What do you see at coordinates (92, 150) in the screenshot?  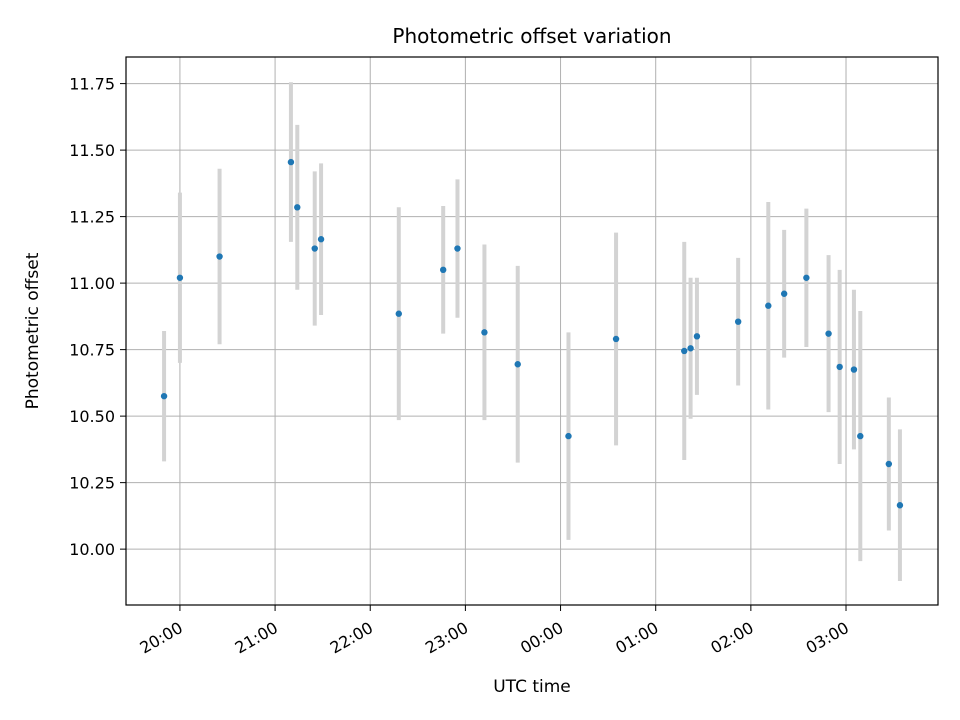 I see `y-tick-label: 11.50` at bounding box center [92, 150].